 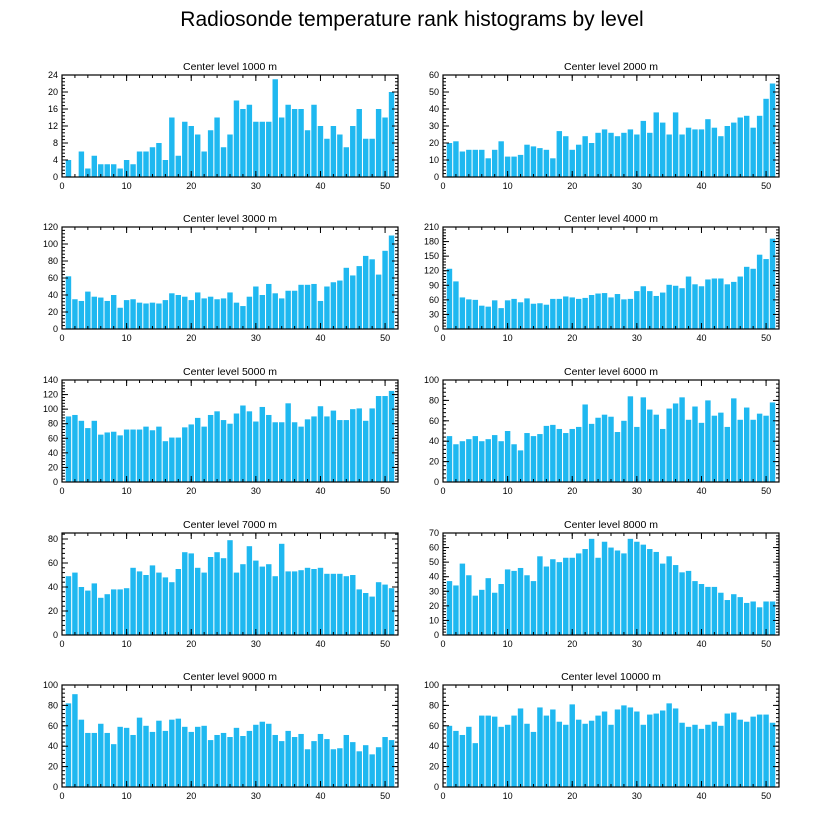 I want to click on x-tick-label: 10, so click(x=508, y=491).